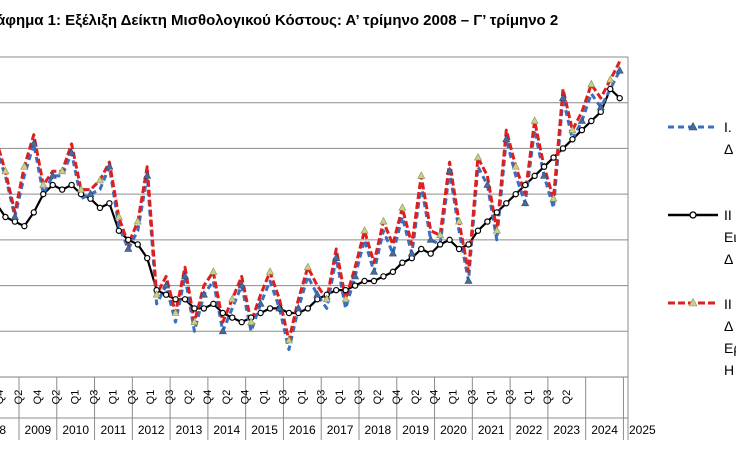  I want to click on year-label: 2014, so click(226, 430).